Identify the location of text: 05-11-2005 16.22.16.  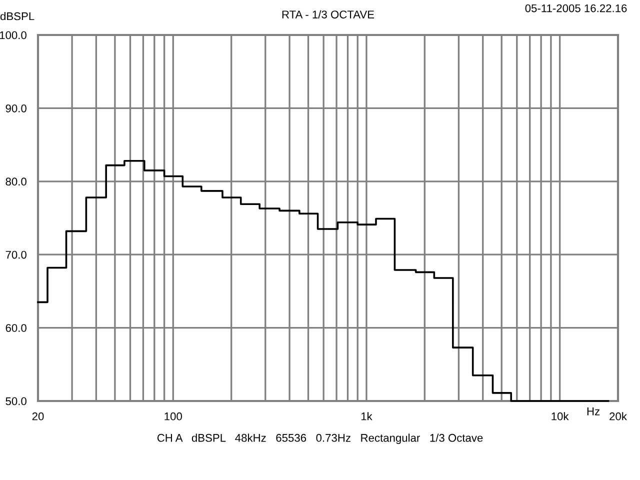
(576, 8).